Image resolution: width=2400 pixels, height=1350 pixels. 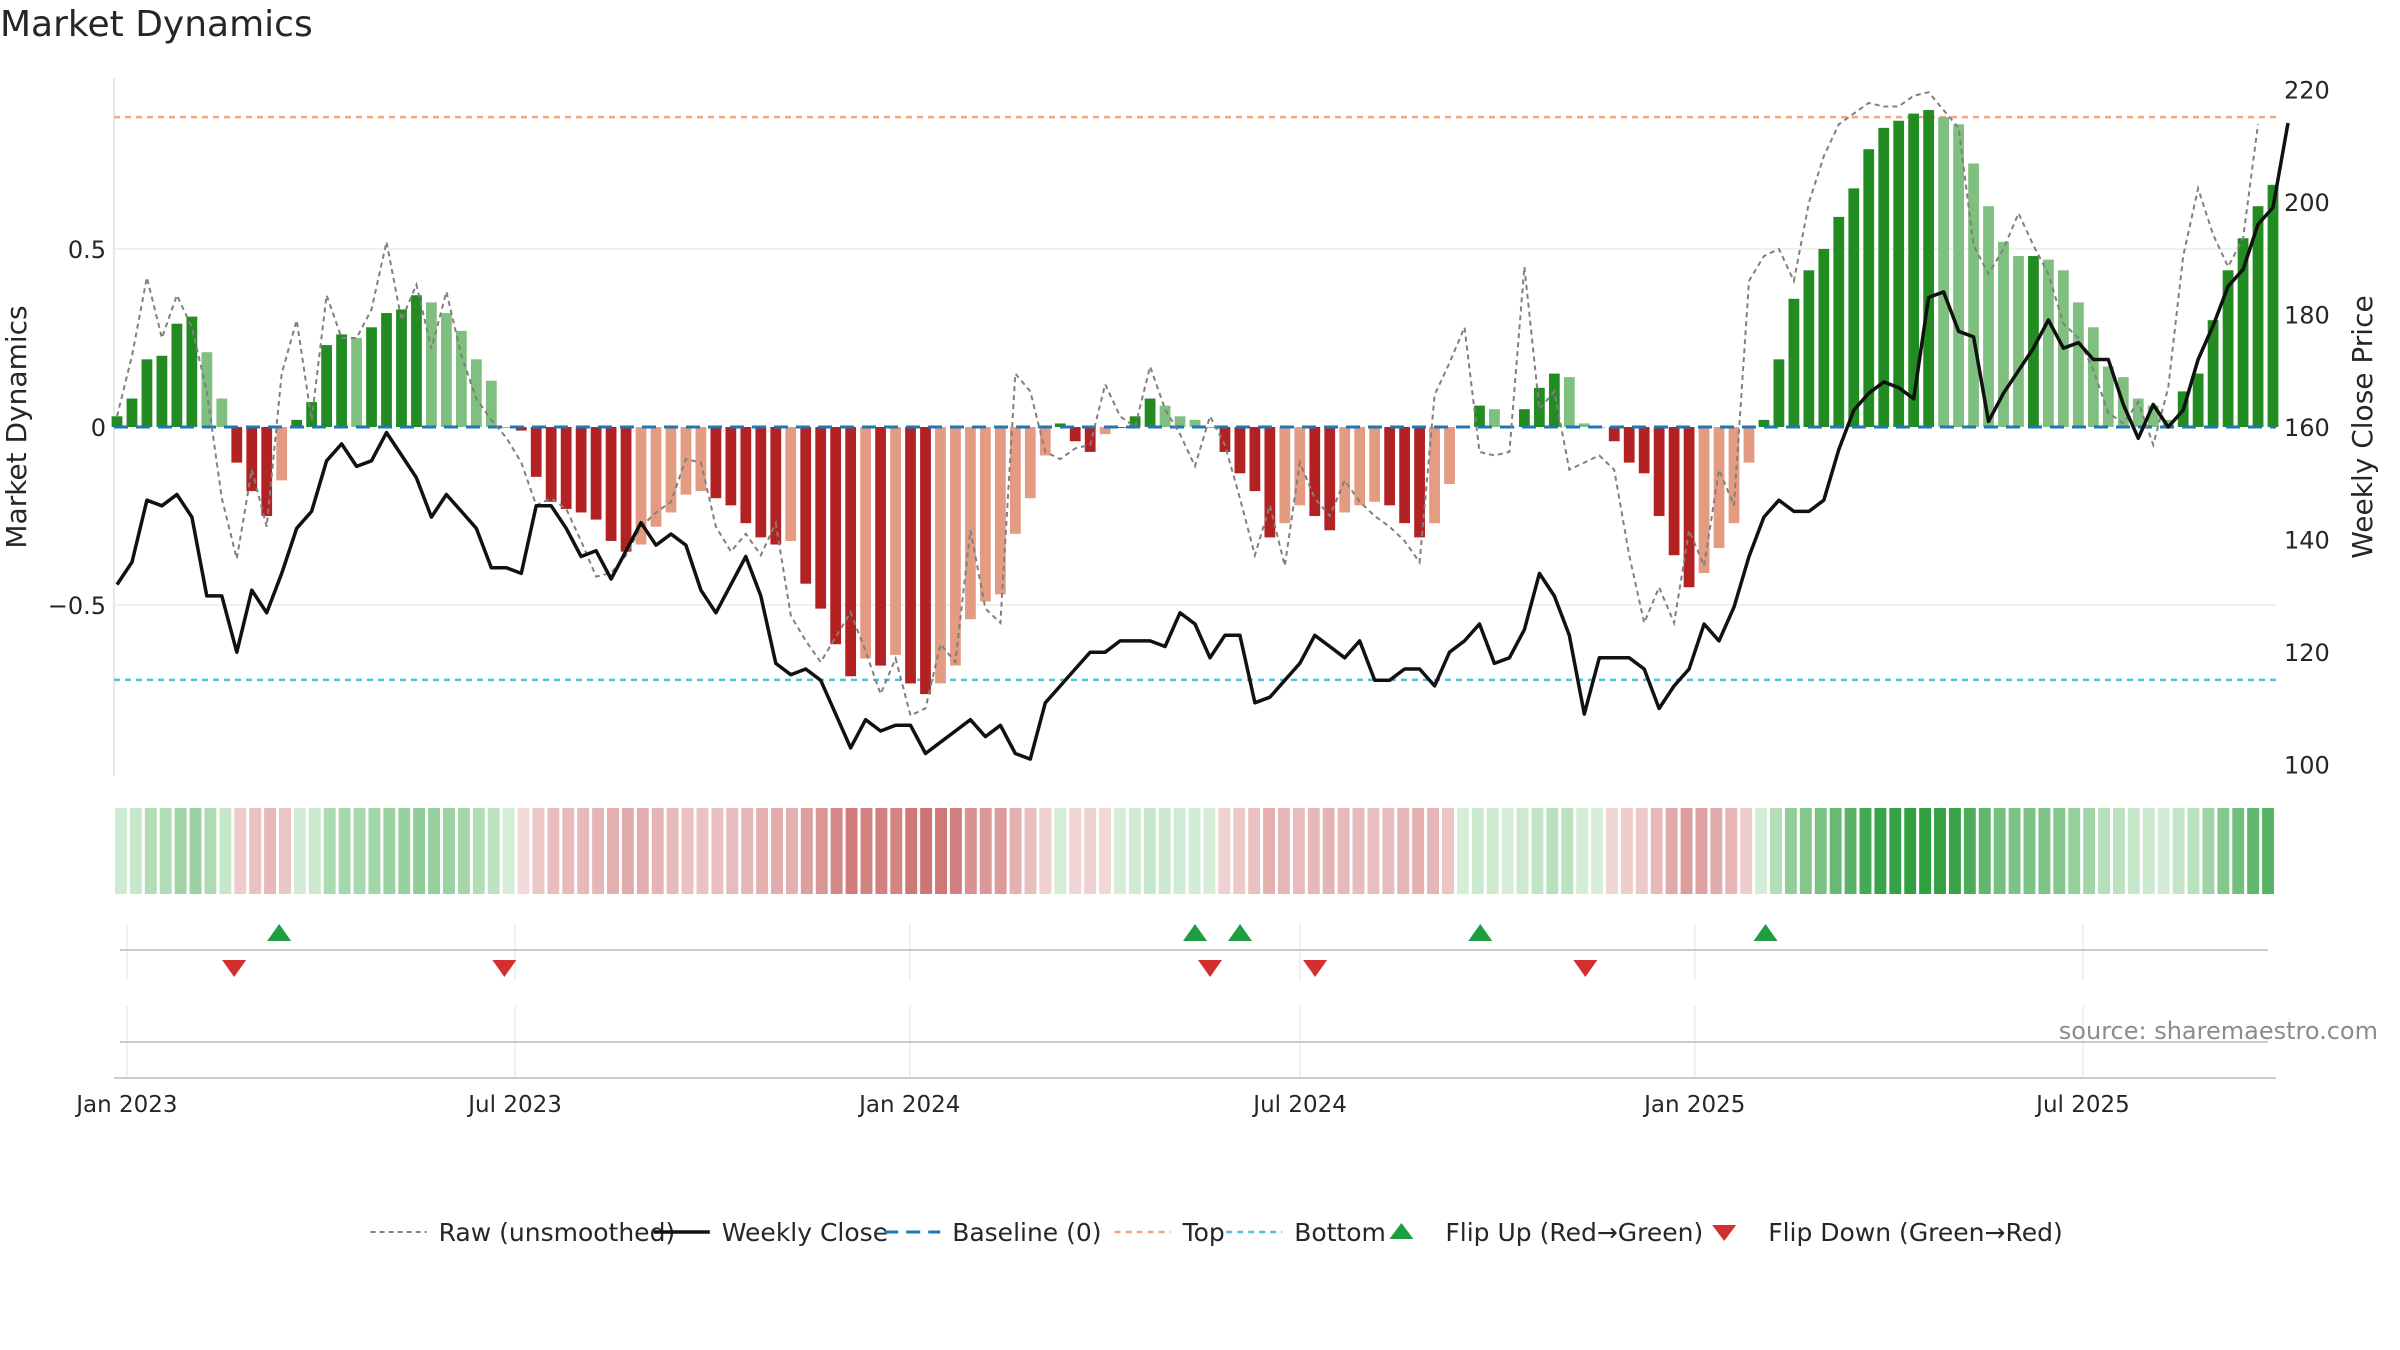 I want to click on legend-symbol, so click(x=1401, y=1231).